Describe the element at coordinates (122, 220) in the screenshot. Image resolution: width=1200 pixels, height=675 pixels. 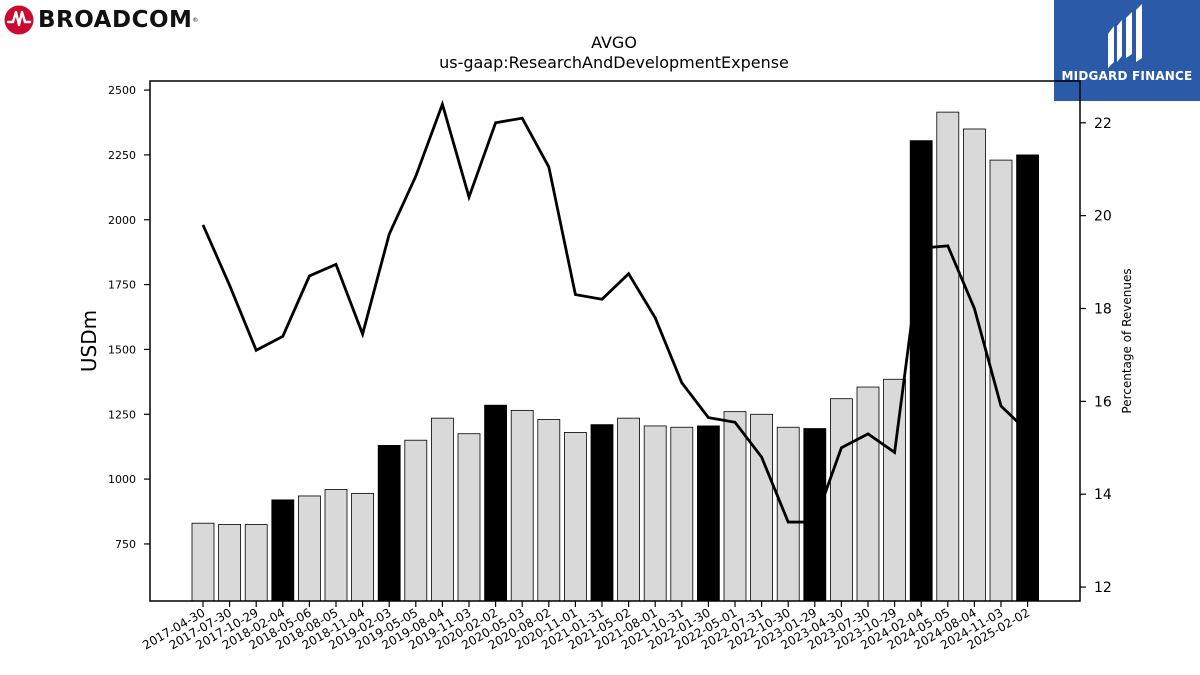
I see `y-tick-label: 2000` at that location.